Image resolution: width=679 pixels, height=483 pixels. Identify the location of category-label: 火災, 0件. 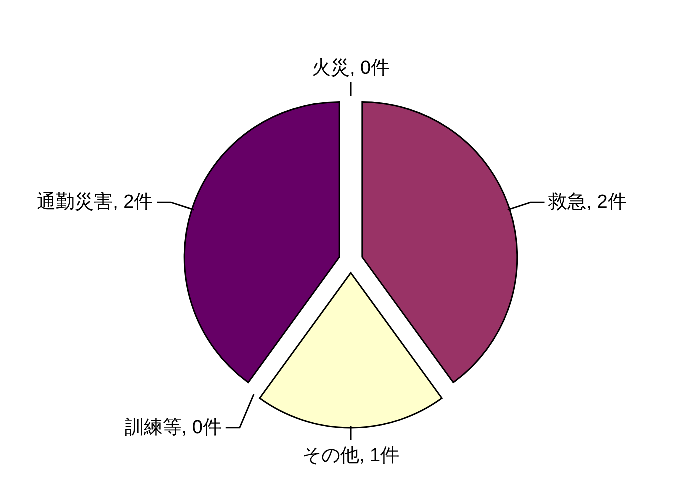
(351, 68).